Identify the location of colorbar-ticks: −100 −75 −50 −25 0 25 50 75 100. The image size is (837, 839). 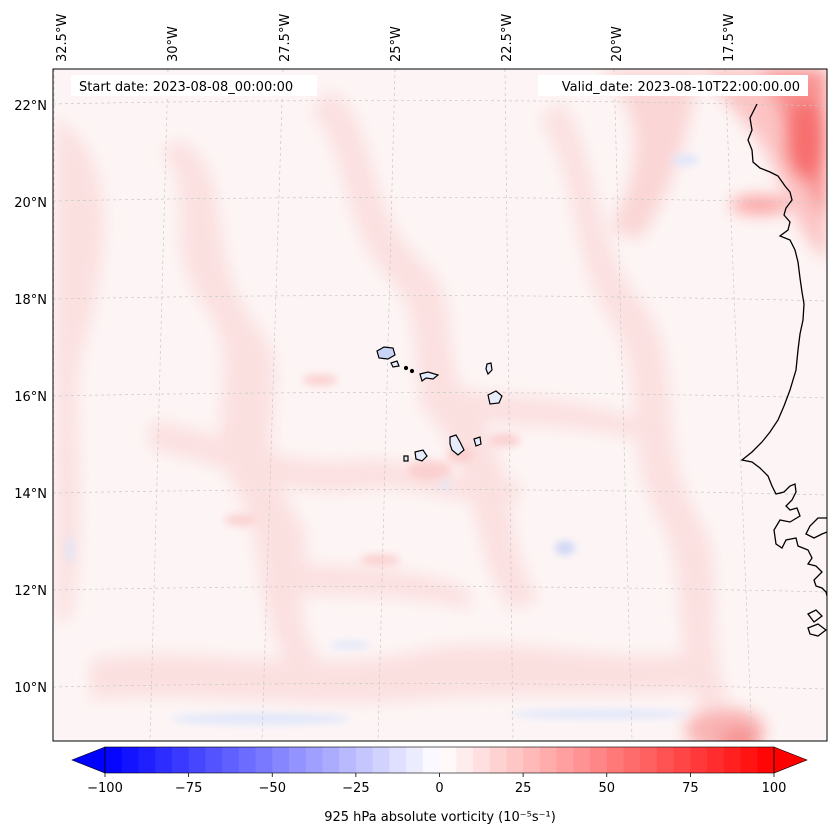
(436, 784).